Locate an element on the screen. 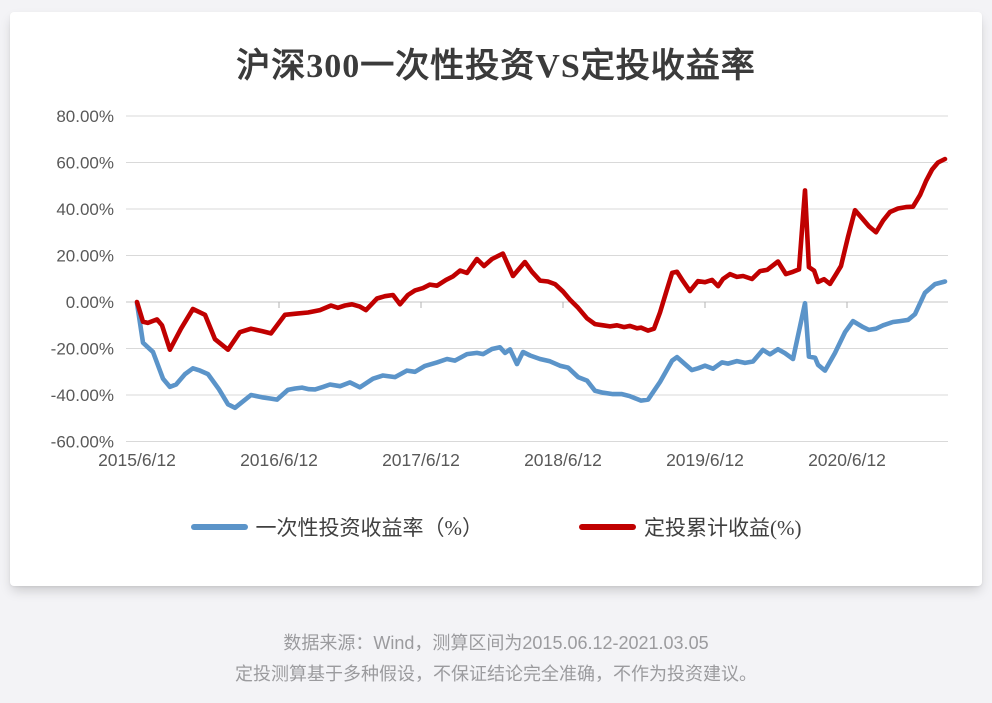 This screenshot has width=992, height=703. y-axis-tick-label: 0.00% is located at coordinates (90, 302).